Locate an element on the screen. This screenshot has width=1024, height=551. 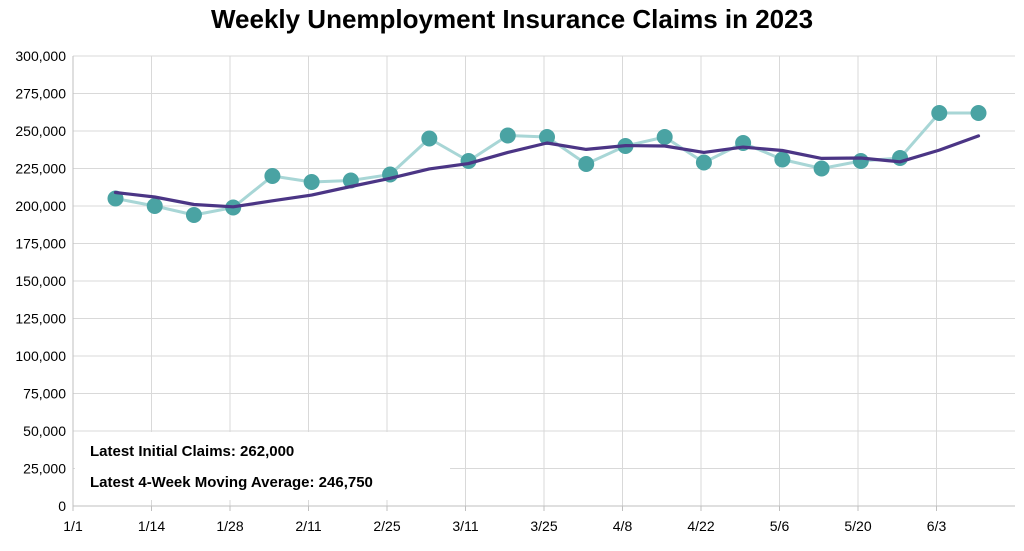
x-tick-label: 6/3 is located at coordinates (937, 526).